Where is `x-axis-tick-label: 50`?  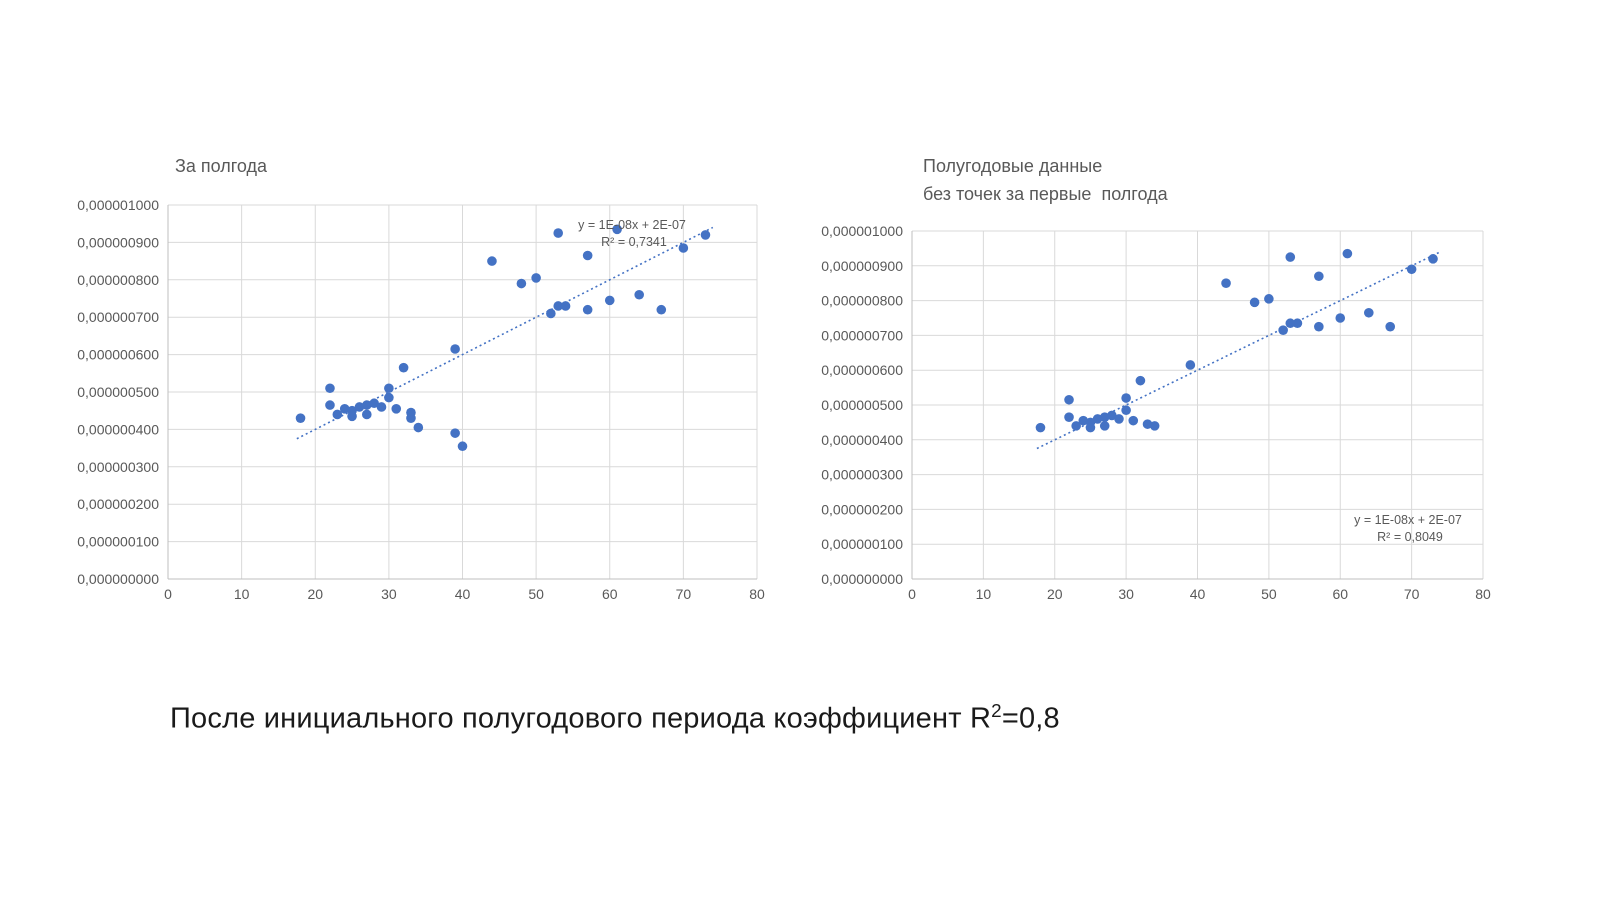
x-axis-tick-label: 50 is located at coordinates (536, 594).